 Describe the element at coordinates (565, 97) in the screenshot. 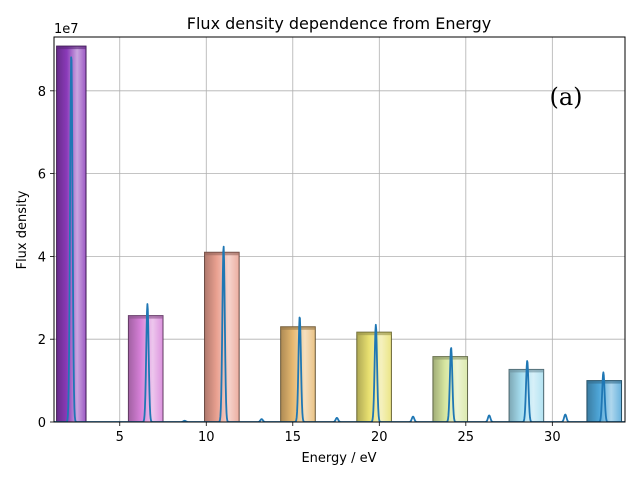

I see `panel-label: (a)` at that location.